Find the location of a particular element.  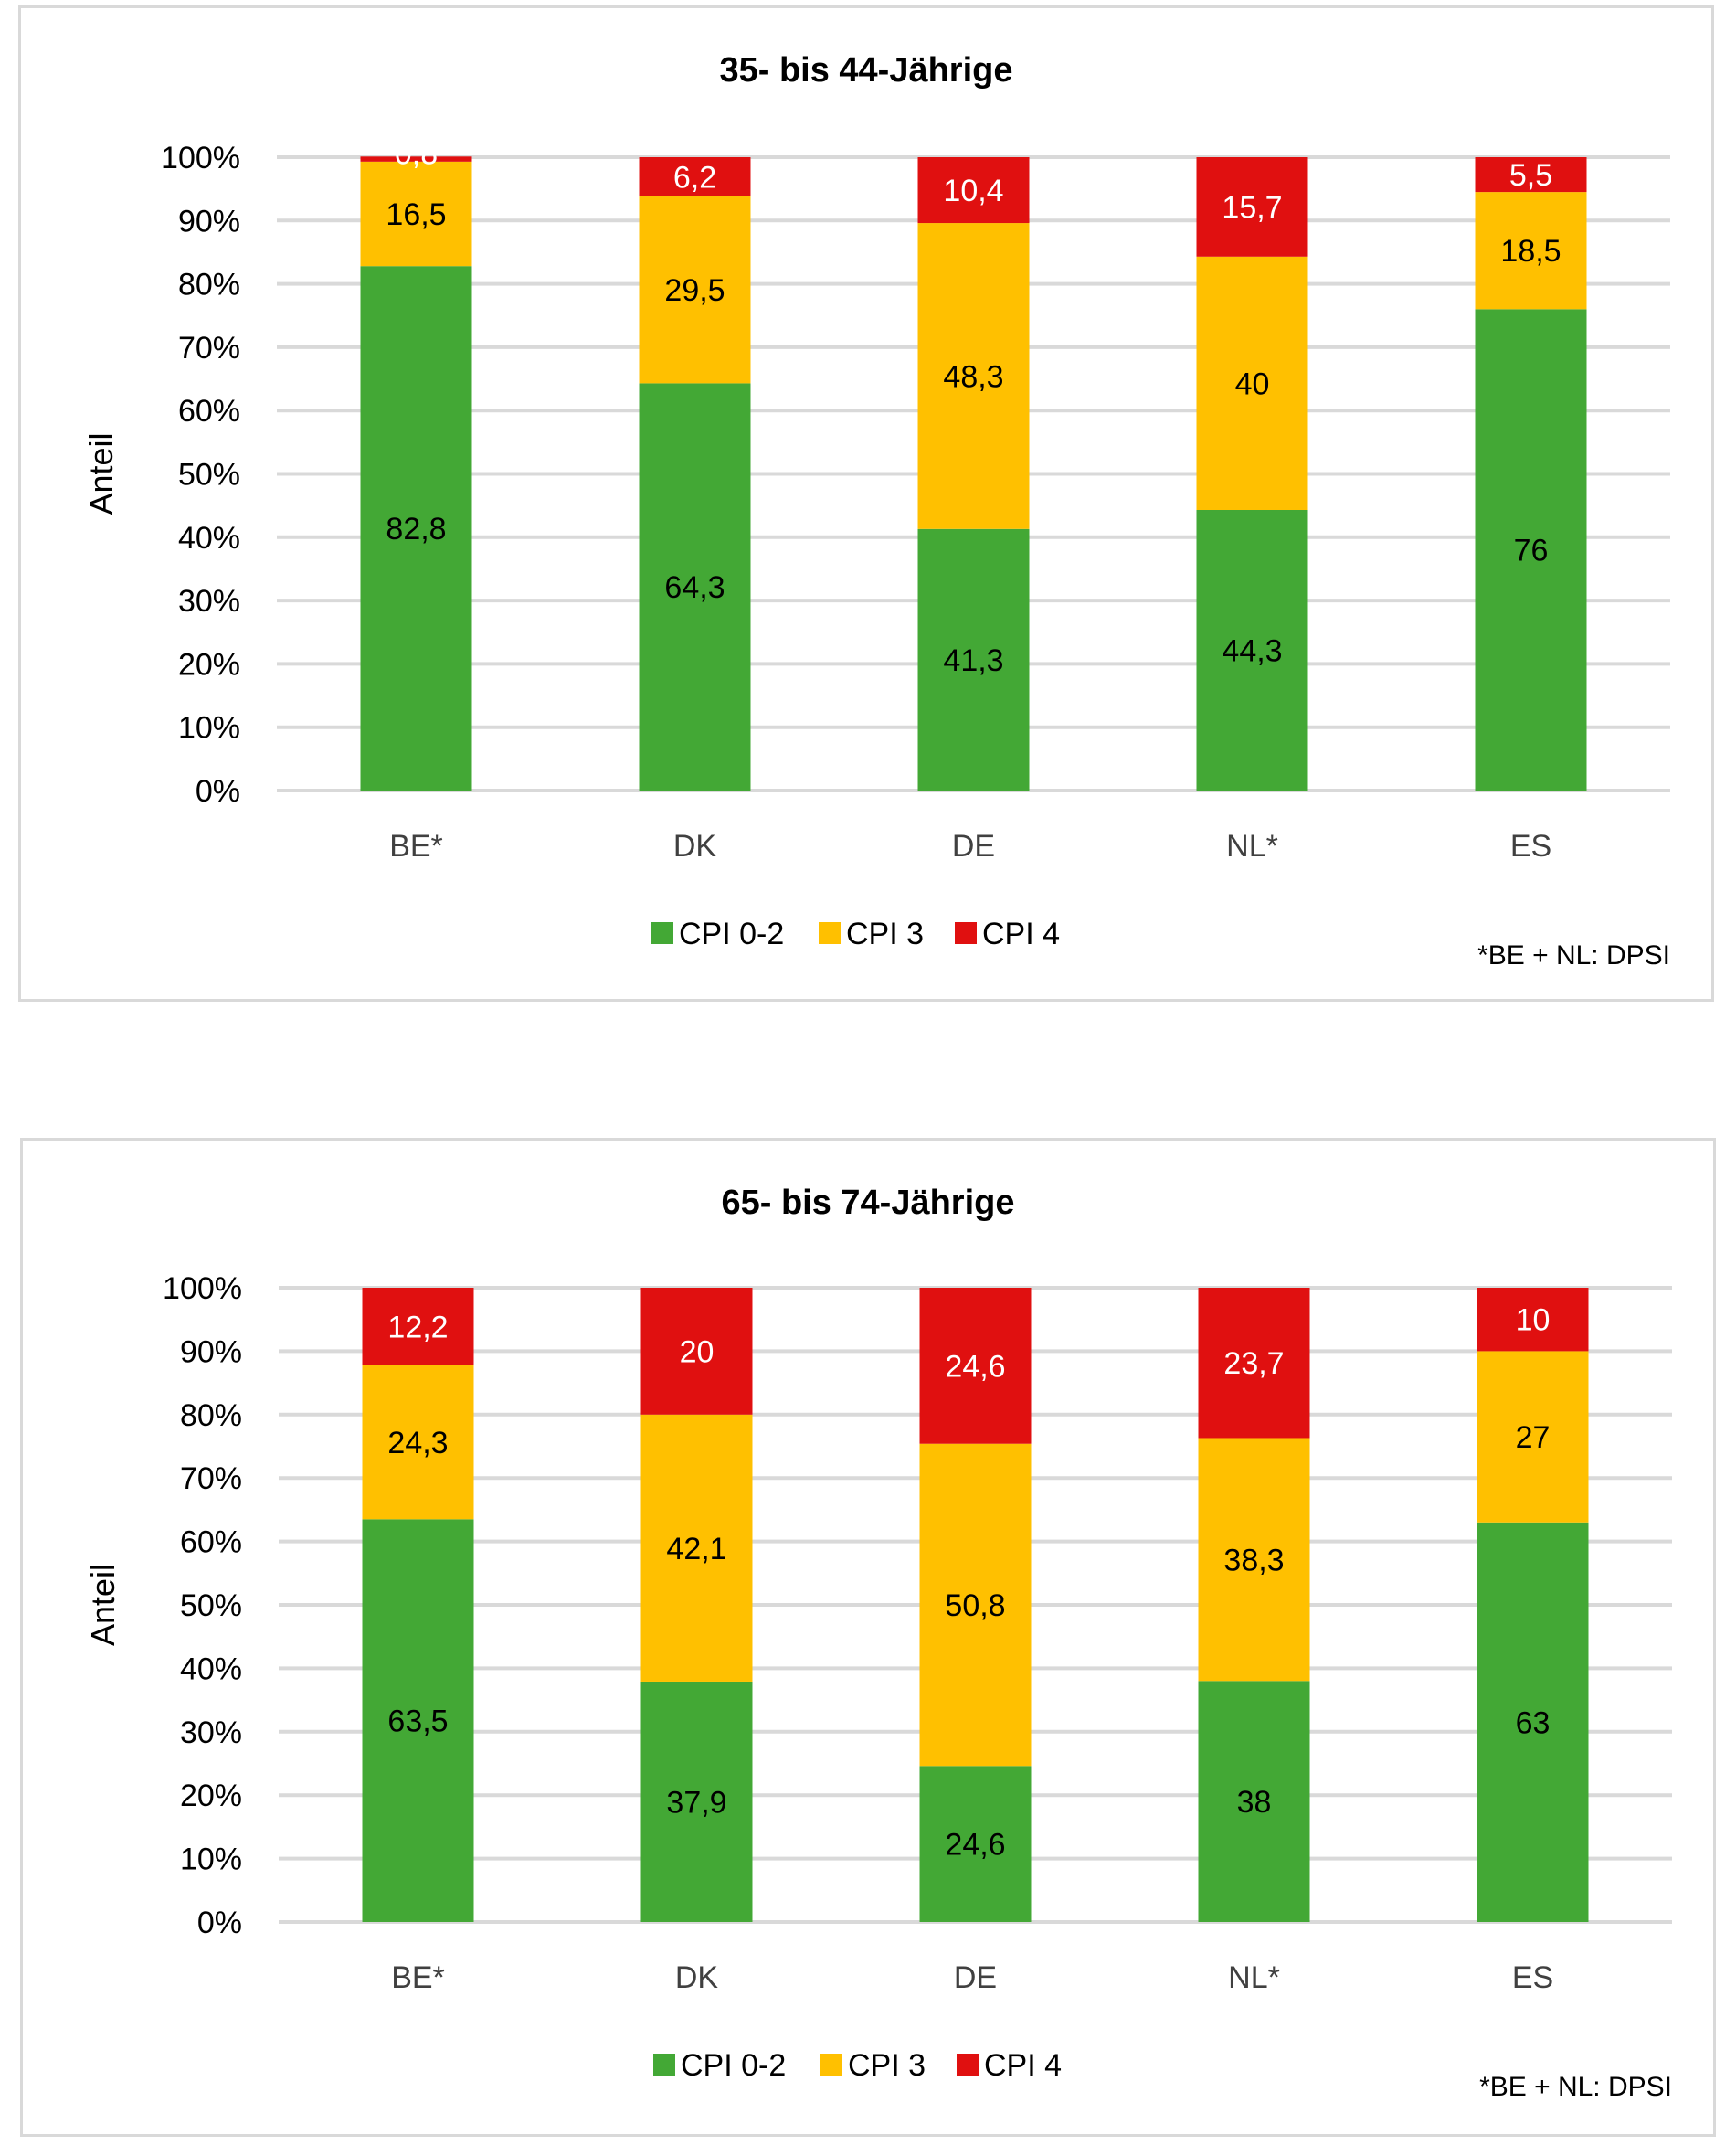

data-label: 38,3 is located at coordinates (1253, 1560).